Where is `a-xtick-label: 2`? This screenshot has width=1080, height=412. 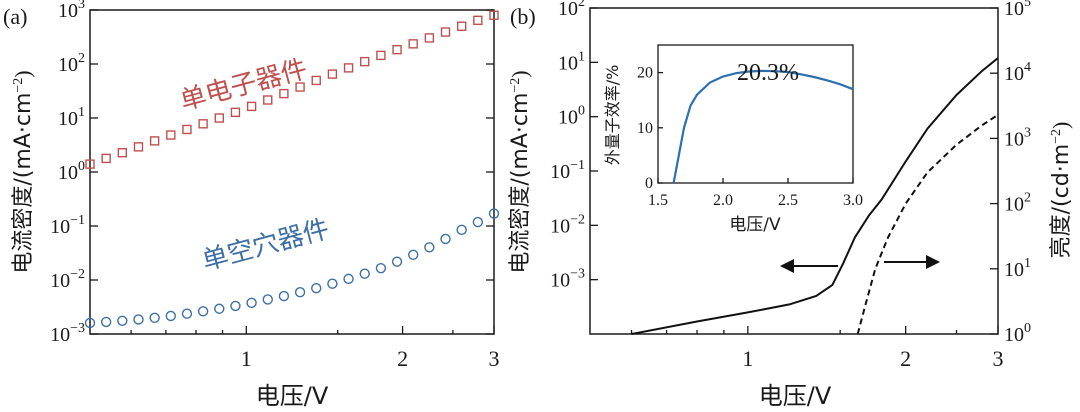
a-xtick-label: 2 is located at coordinates (402, 358).